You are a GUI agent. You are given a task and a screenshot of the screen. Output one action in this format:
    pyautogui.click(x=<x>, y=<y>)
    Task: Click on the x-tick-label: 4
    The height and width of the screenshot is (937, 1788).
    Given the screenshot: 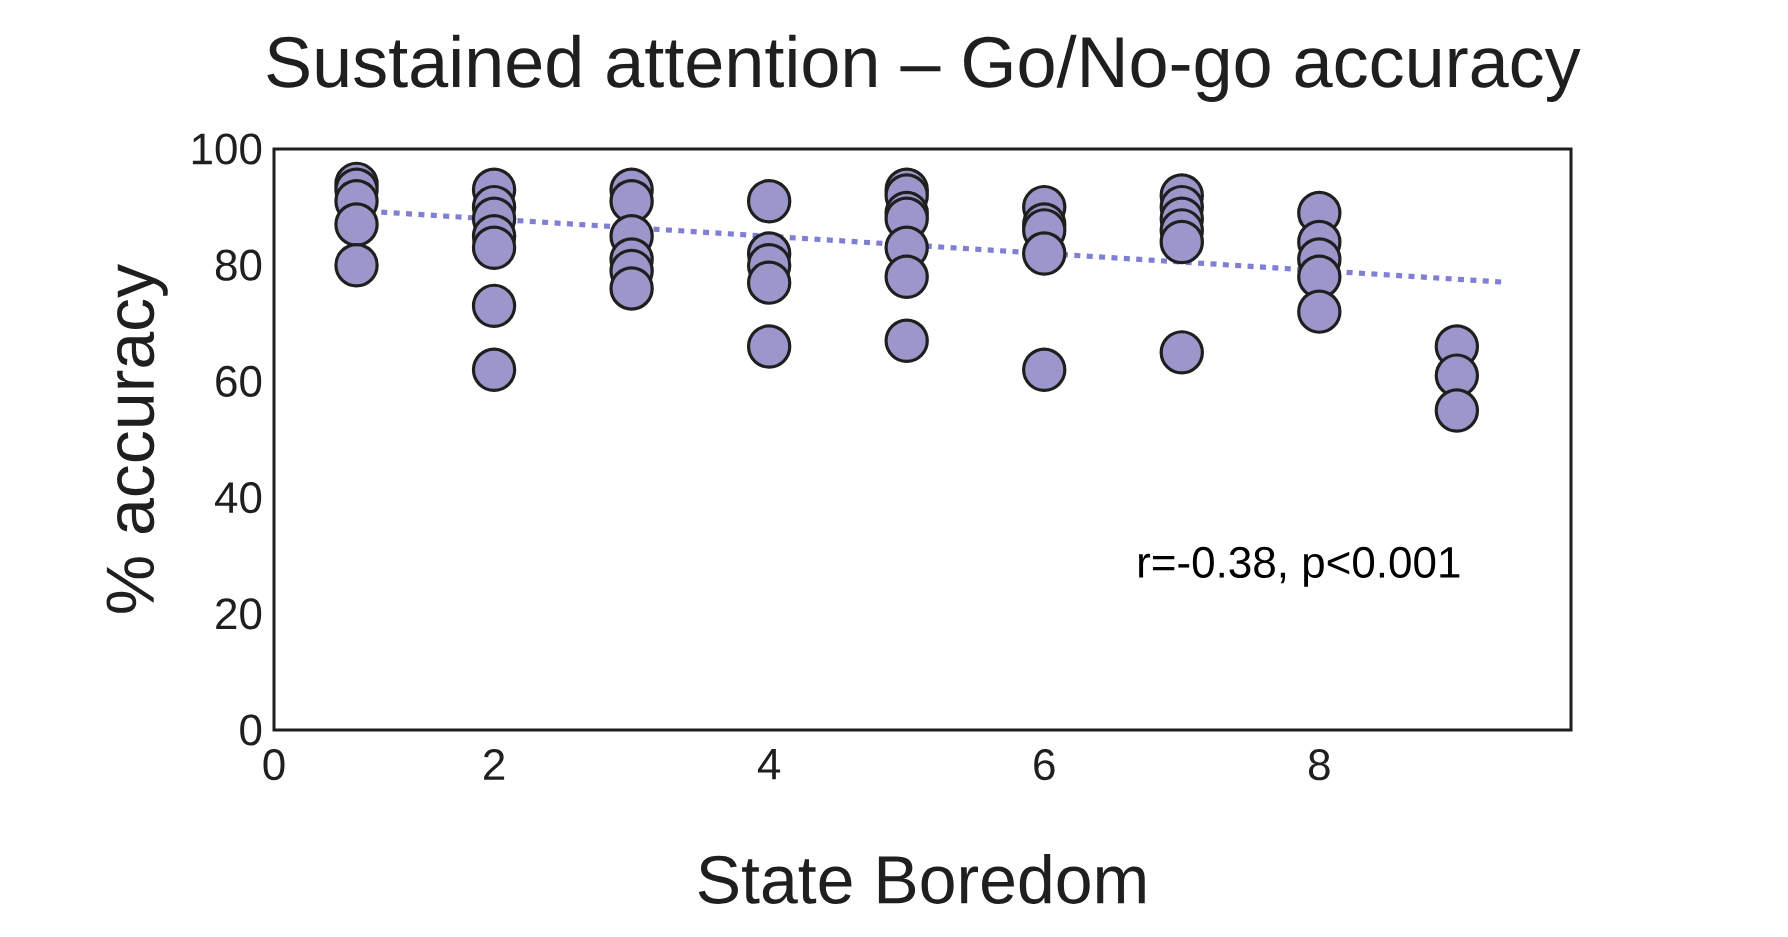 What is the action you would take?
    pyautogui.click(x=769, y=764)
    